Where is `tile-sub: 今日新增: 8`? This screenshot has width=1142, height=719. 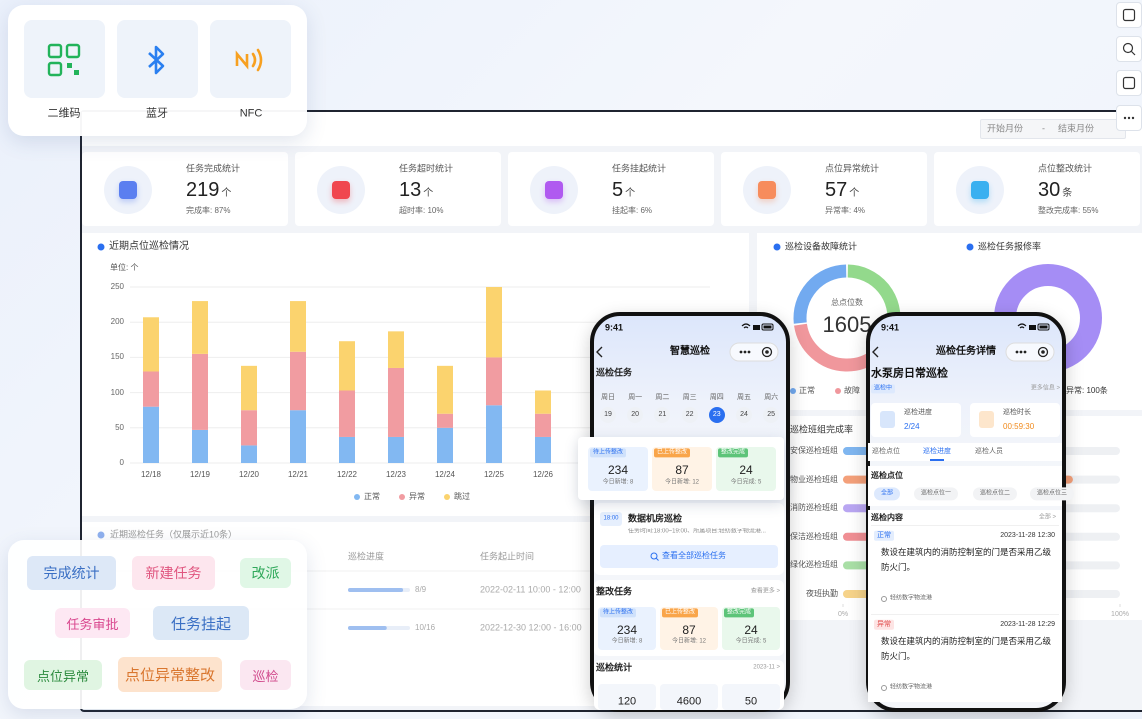 tile-sub: 今日新增: 8 is located at coordinates (627, 641).